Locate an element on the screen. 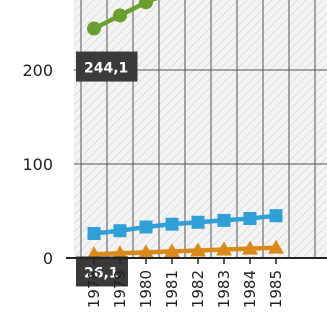 This screenshot has height=324, width=327. x-tick-label: 1978 is located at coordinates (94, 289).